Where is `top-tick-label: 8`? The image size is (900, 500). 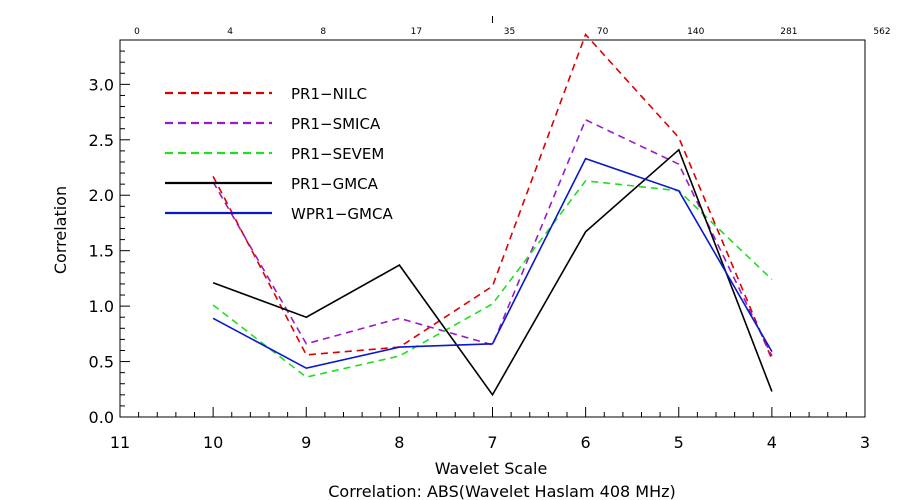
top-tick-label: 8 is located at coordinates (323, 32).